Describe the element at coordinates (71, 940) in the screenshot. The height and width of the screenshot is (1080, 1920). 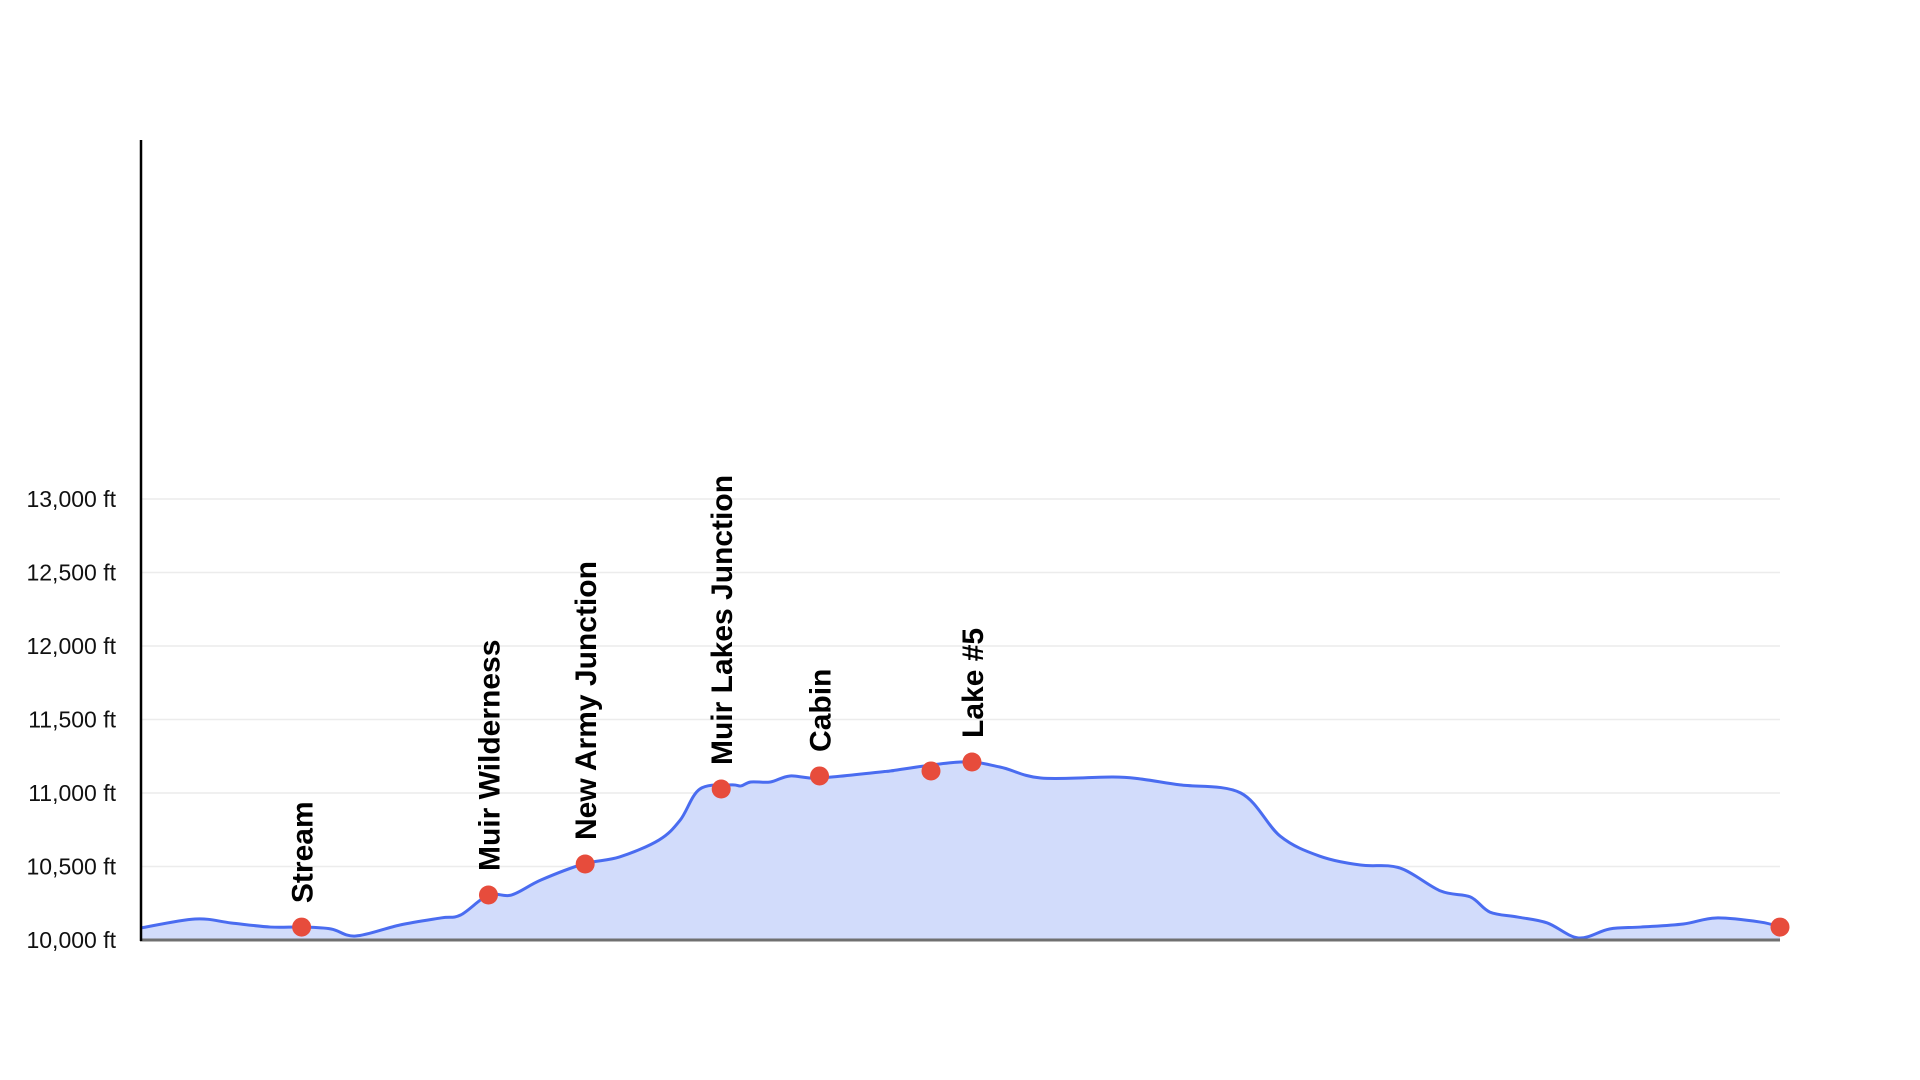
I see `y-tick-label: 10,000 ft` at that location.